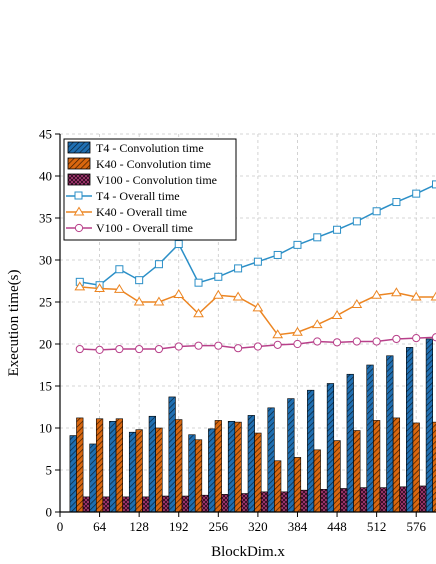 The width and height of the screenshot is (436, 564). Describe the element at coordinates (141, 212) in the screenshot. I see `legend-label-k40-overall: K40 - Overall time` at that location.